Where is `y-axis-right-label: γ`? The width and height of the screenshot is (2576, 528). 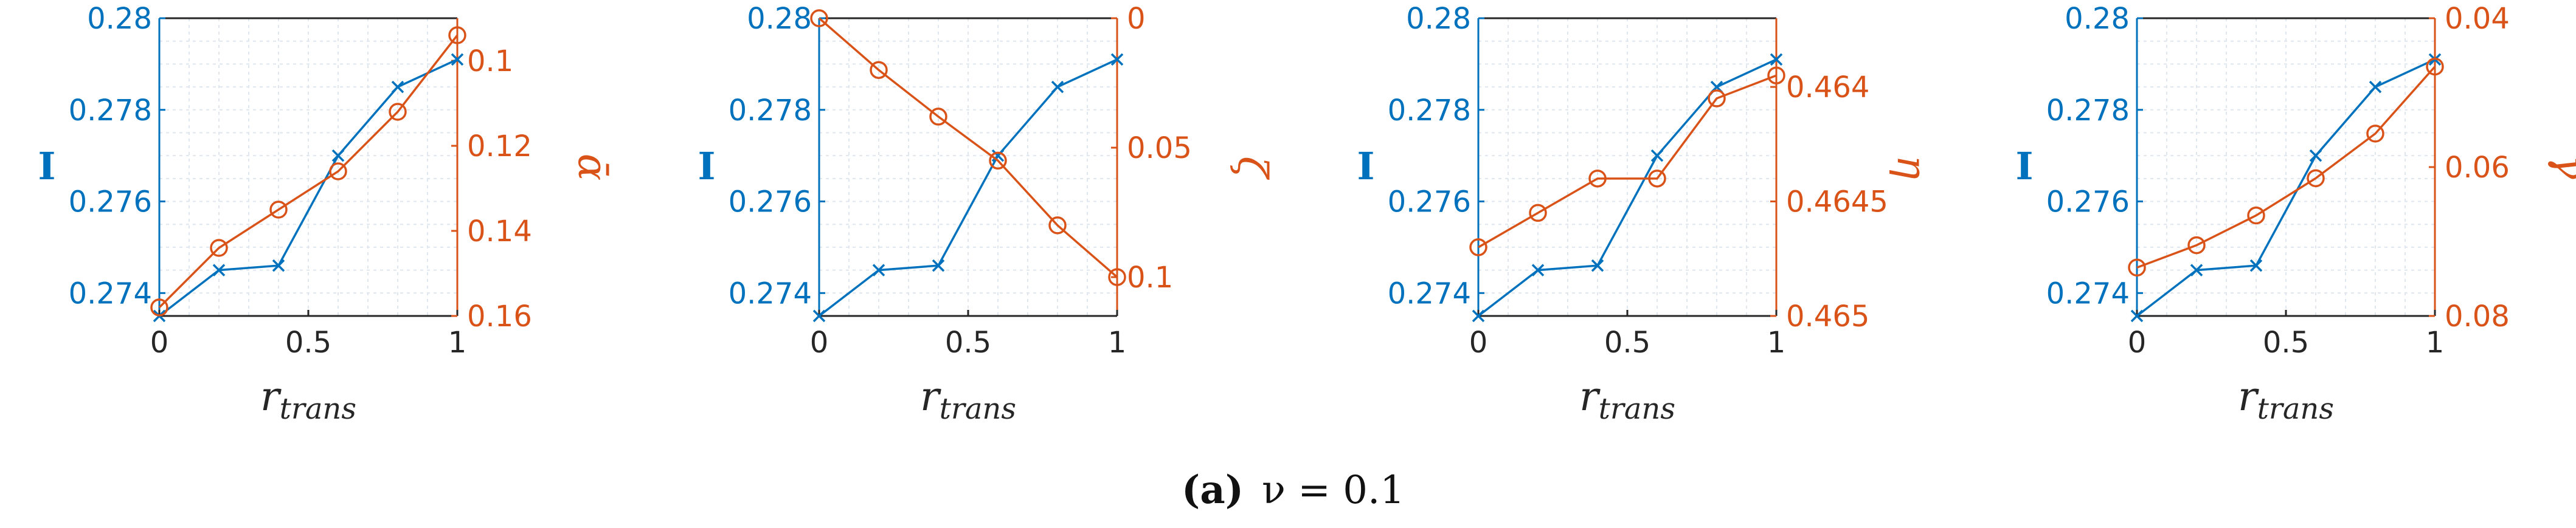
y-axis-right-label: γ is located at coordinates (2561, 167).